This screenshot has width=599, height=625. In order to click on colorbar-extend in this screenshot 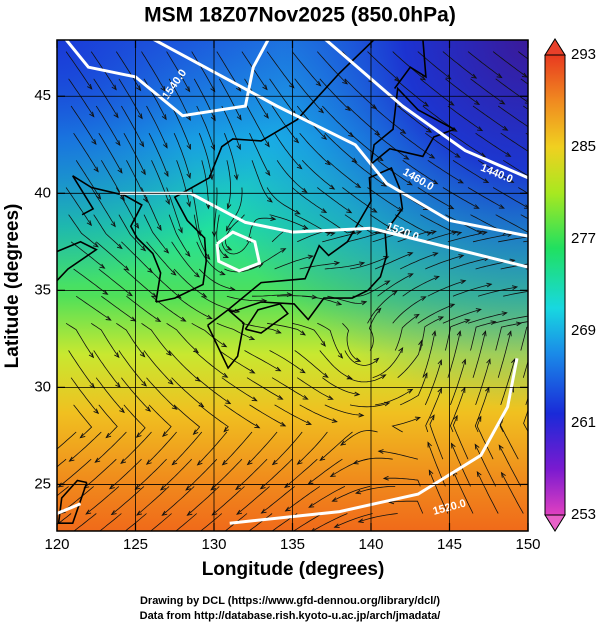, I will do `click(555, 523)`.